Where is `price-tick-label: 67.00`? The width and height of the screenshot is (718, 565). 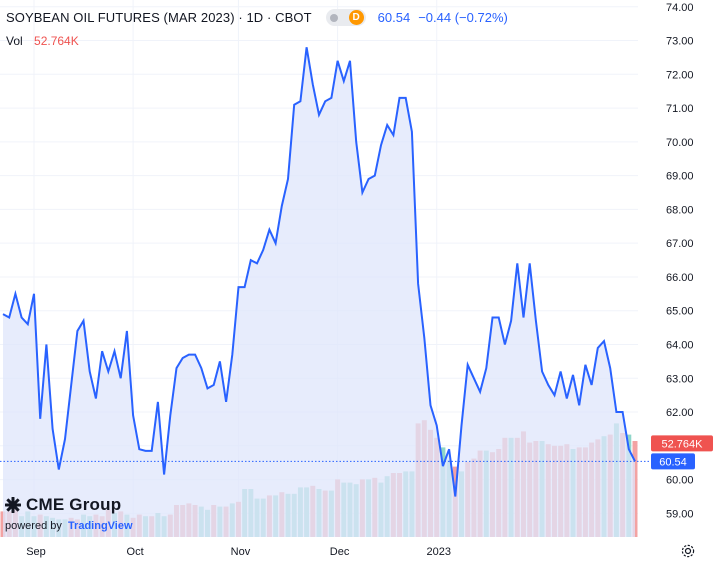 price-tick-label: 67.00 is located at coordinates (680, 244).